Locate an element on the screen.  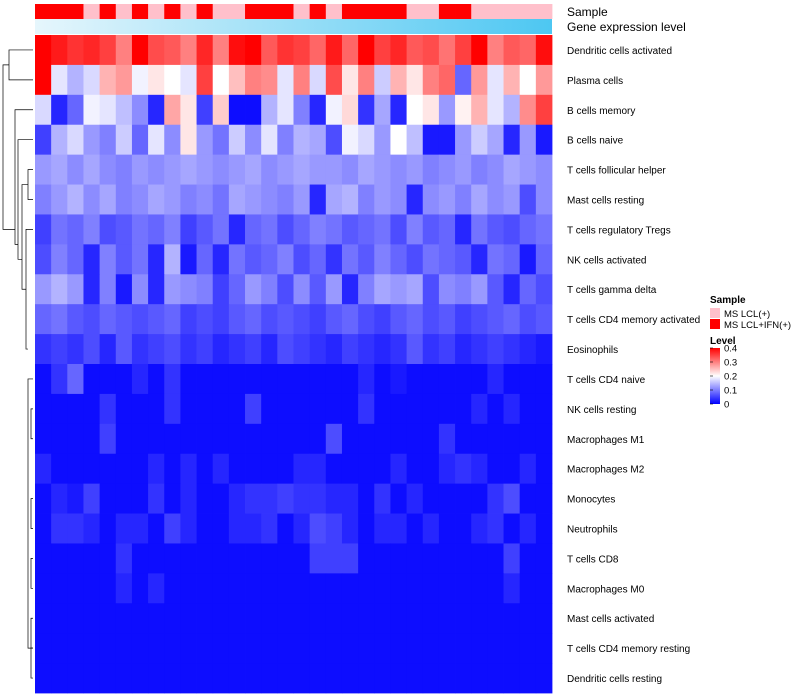
row-label: Plasma cells is located at coordinates (595, 81).